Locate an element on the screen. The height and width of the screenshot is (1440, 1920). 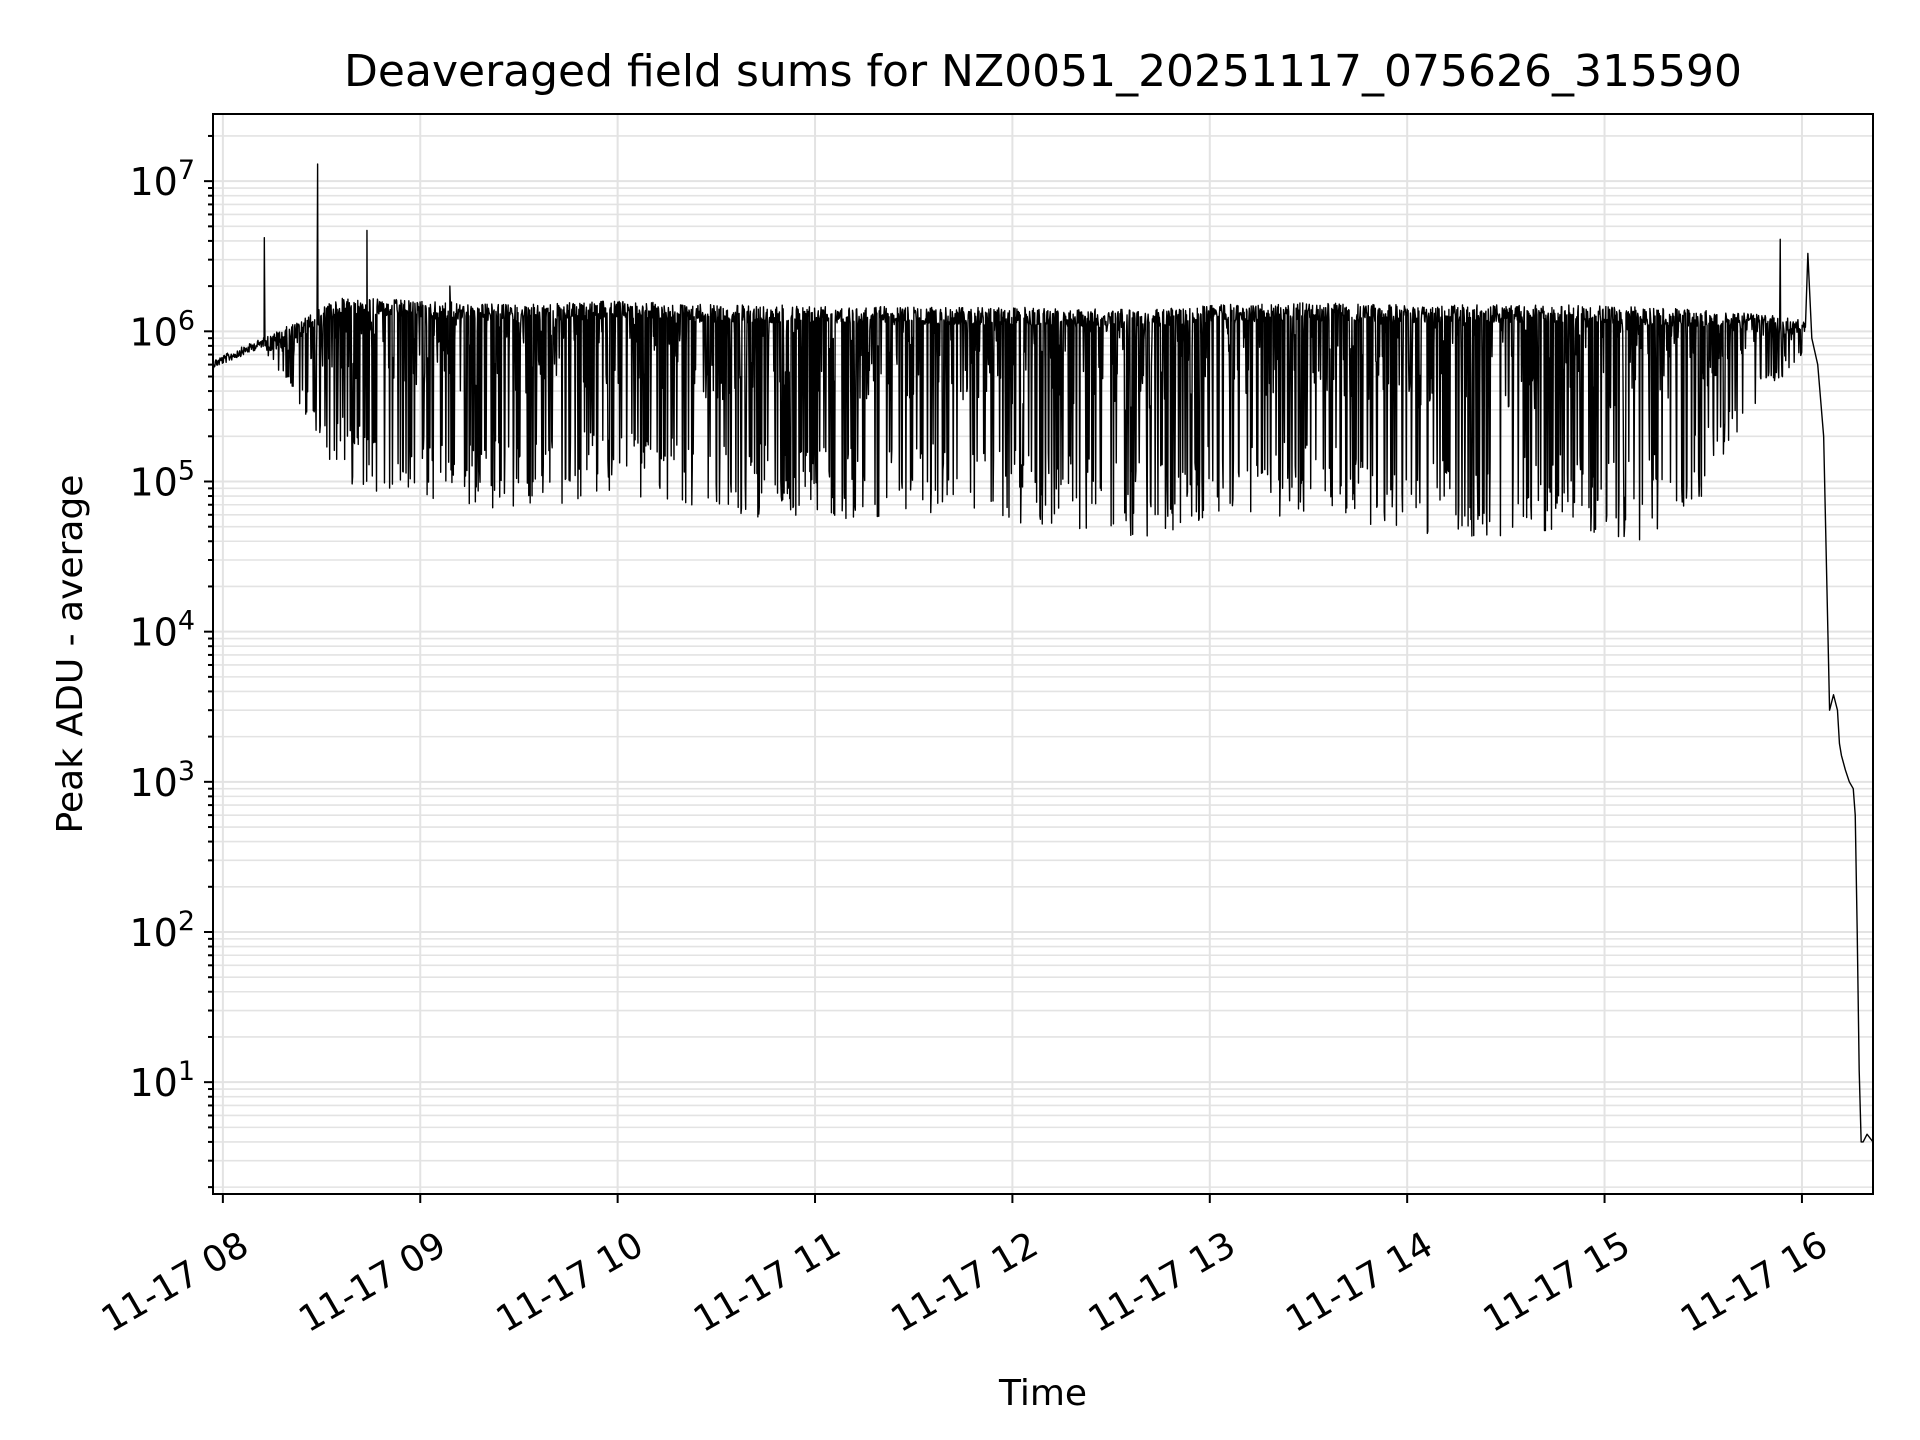
y-tick-exponent: 3 is located at coordinates (186, 771).